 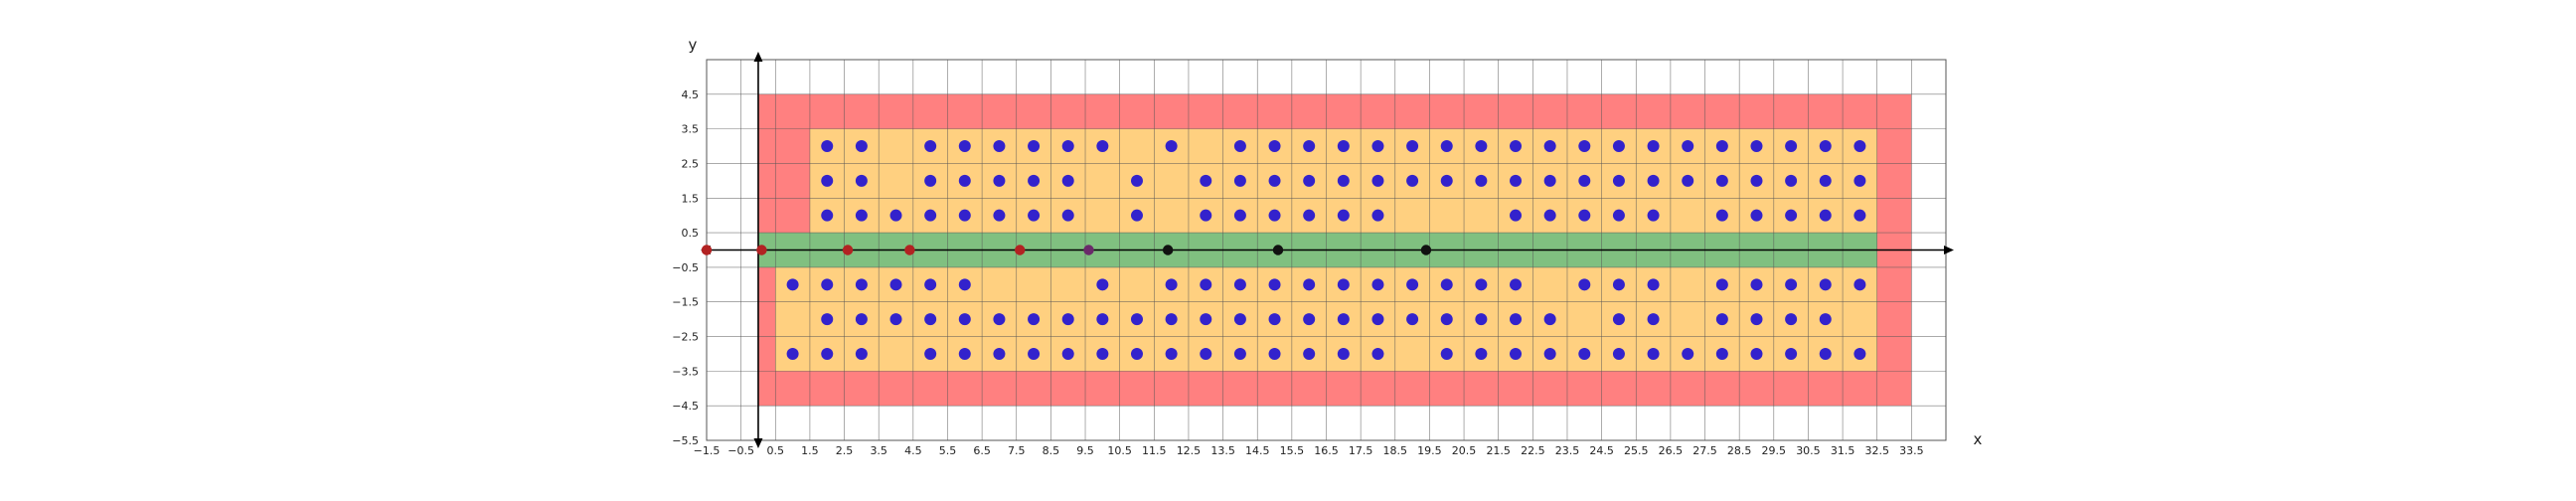 I want to click on y-tick-label: 4.5, so click(x=691, y=94).